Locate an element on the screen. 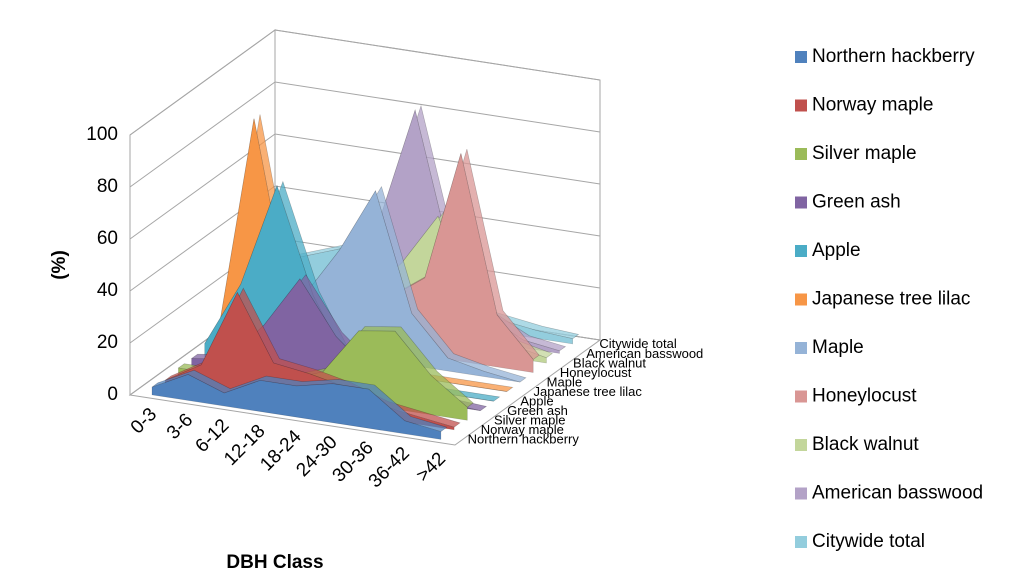 The width and height of the screenshot is (1033, 576). legend-label: Black walnut is located at coordinates (865, 444).